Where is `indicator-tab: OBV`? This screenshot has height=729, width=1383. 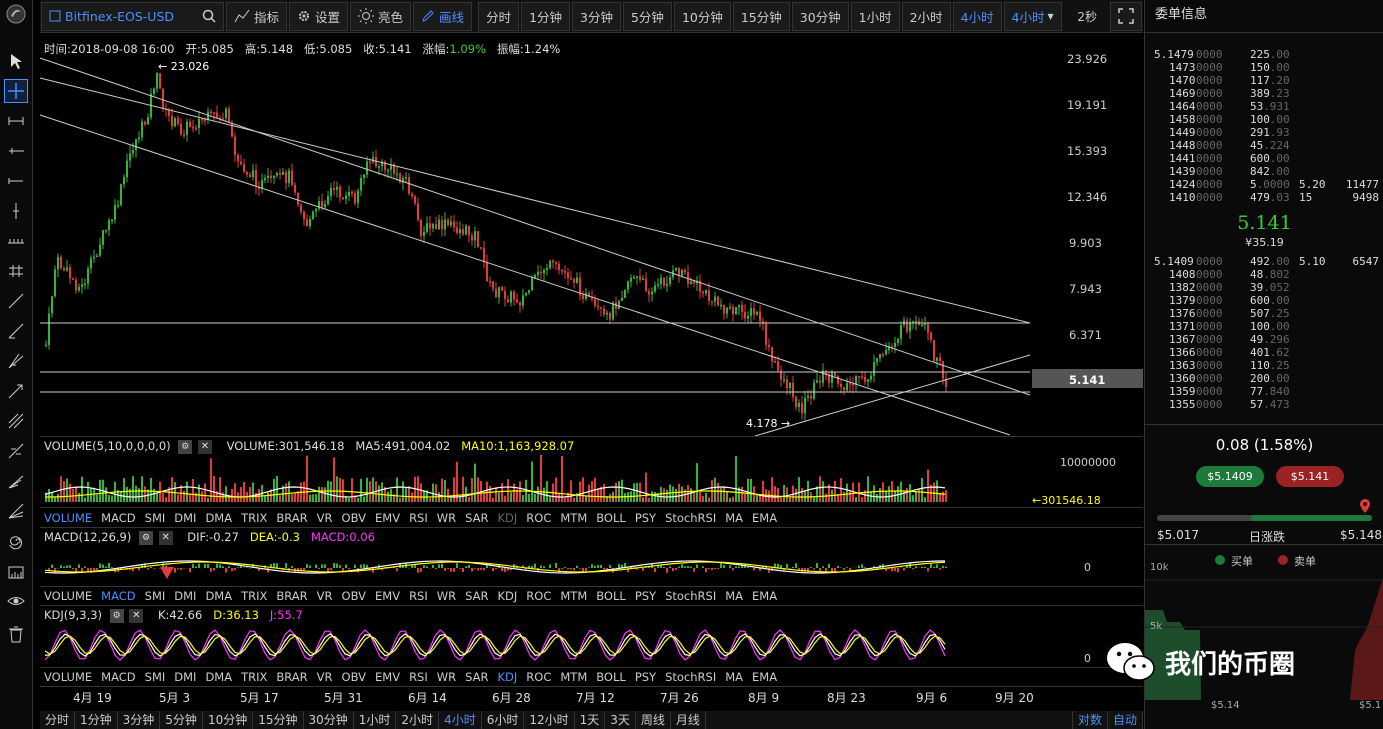 indicator-tab: OBV is located at coordinates (353, 677).